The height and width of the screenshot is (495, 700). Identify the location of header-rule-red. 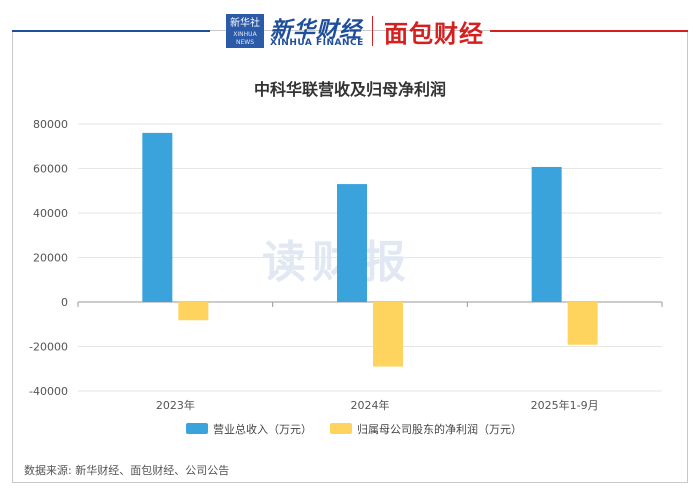
(589, 31).